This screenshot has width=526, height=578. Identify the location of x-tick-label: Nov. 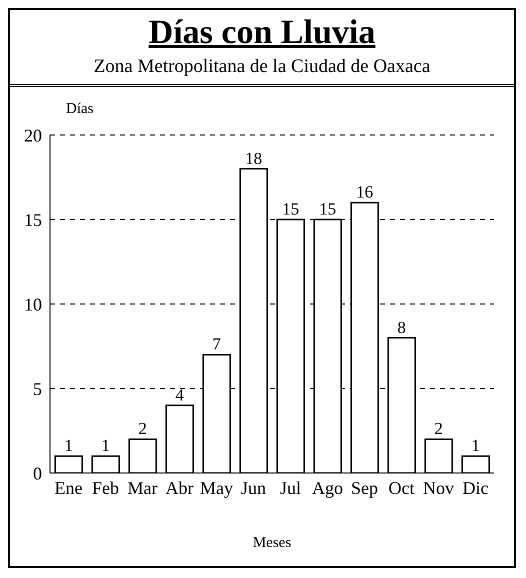
(438, 488).